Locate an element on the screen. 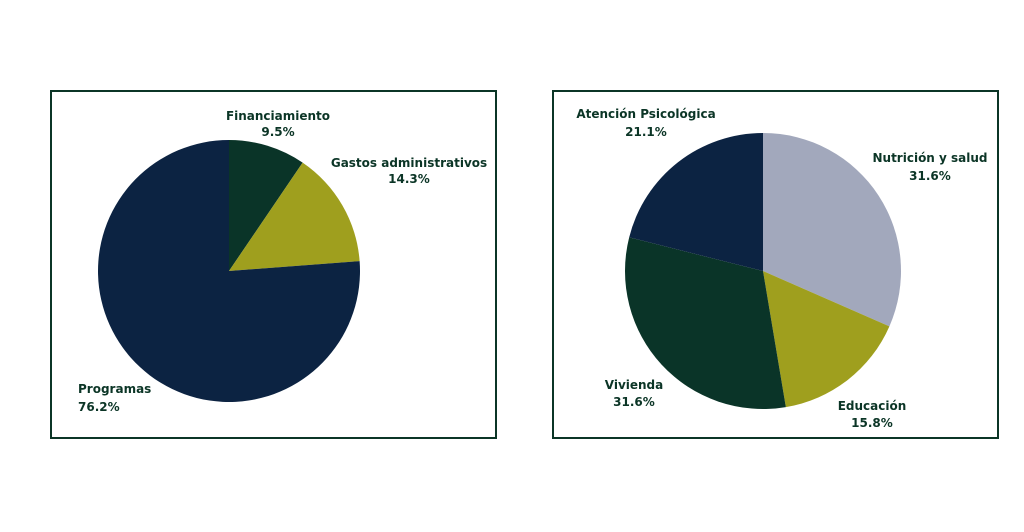 Image resolution: width=1024 pixels, height=532 pixels. slice-value-programas: 76.2% is located at coordinates (99, 407).